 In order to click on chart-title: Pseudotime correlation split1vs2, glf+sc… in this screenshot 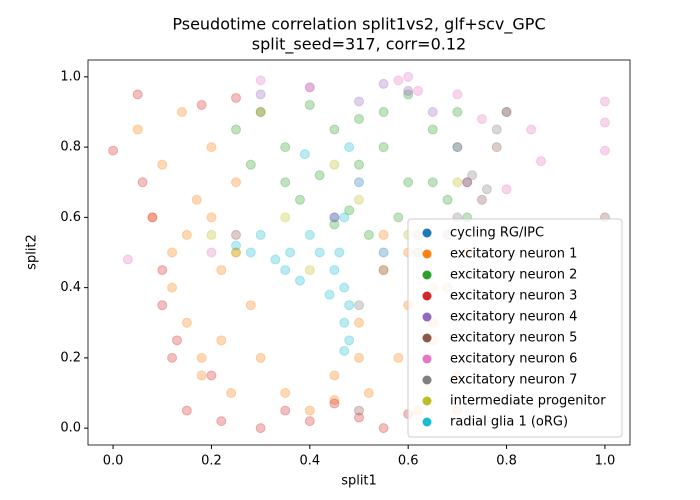, I will do `click(358, 25)`.